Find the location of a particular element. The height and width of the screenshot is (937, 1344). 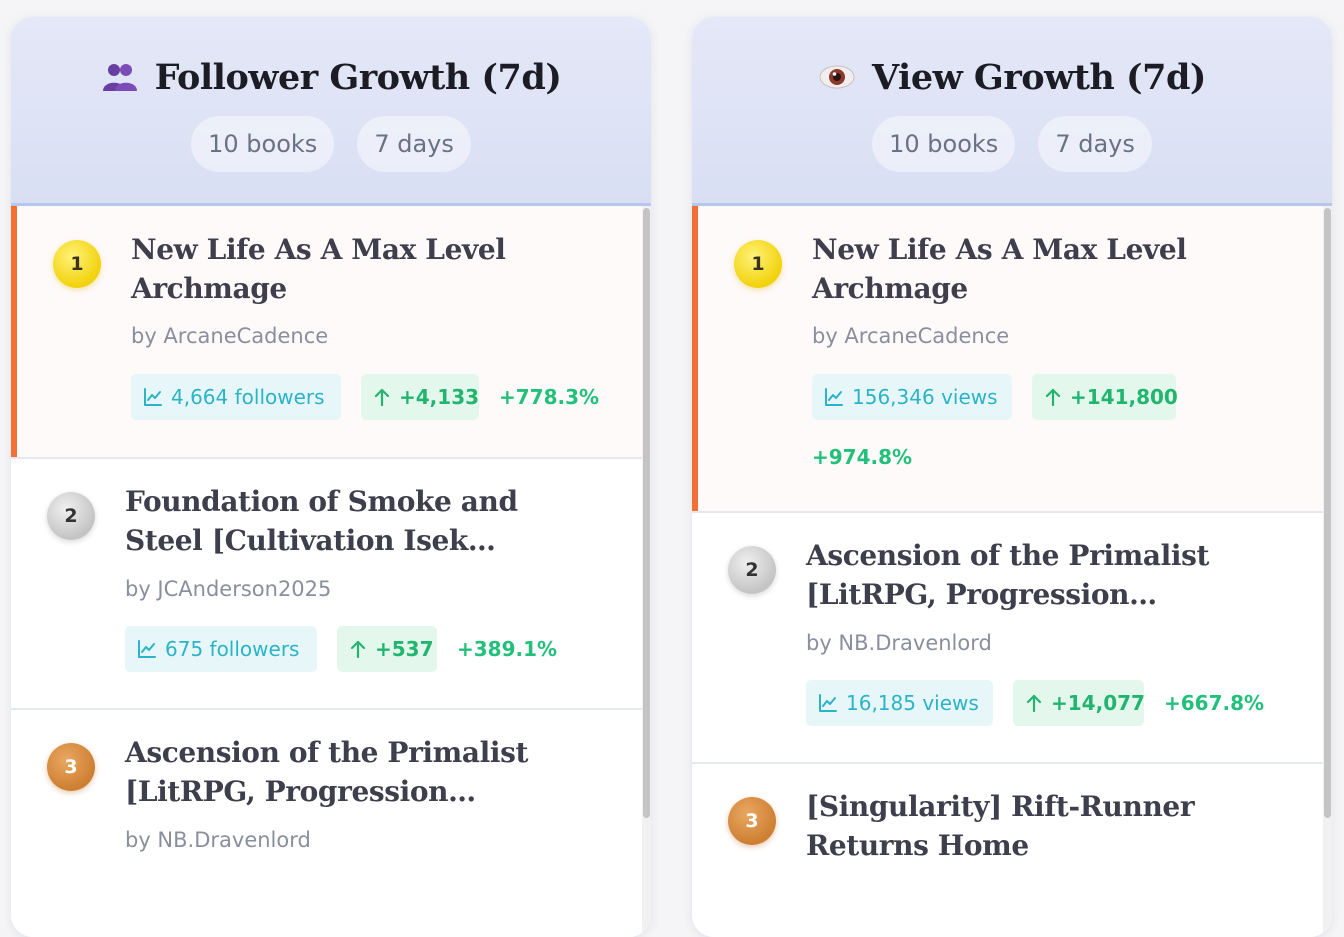

gain-label: +537 is located at coordinates (404, 649).